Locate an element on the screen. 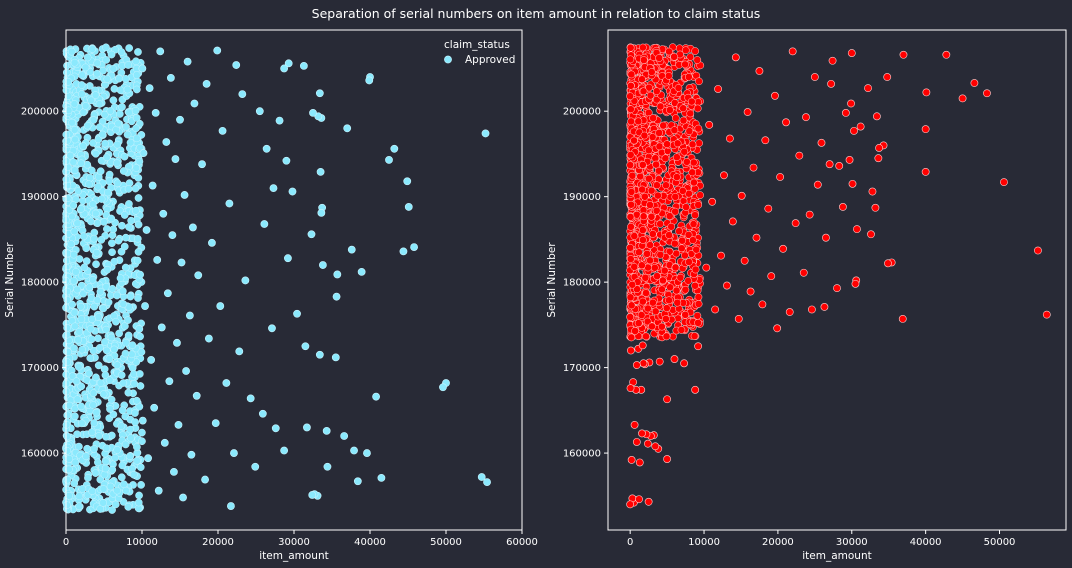 Image resolution: width=1072 pixels, height=568 pixels. x-tick-label: 20000 is located at coordinates (778, 542).